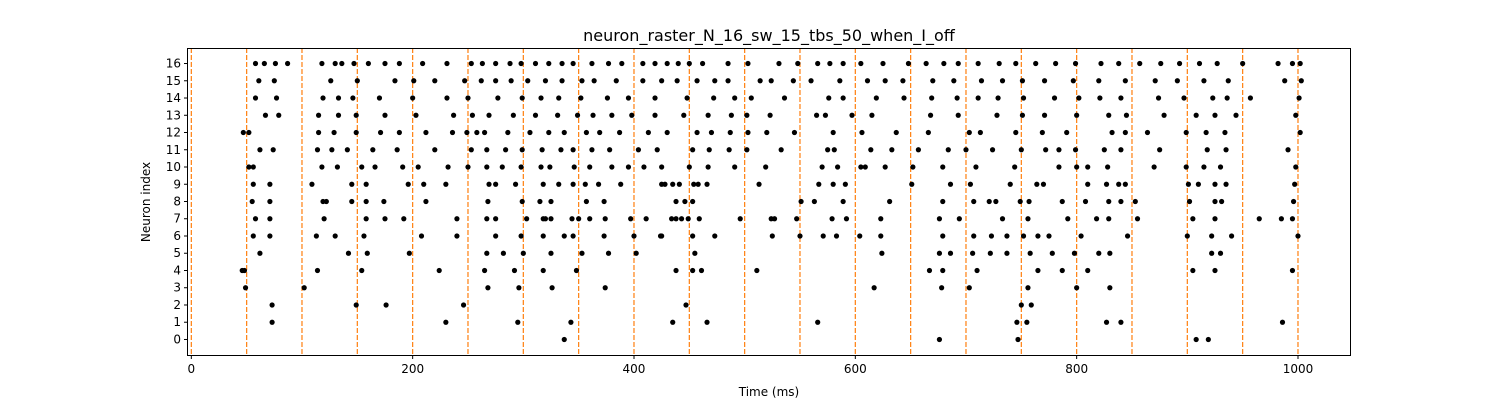  Describe the element at coordinates (173, 64) in the screenshot. I see `y-tick-label: 16` at that location.